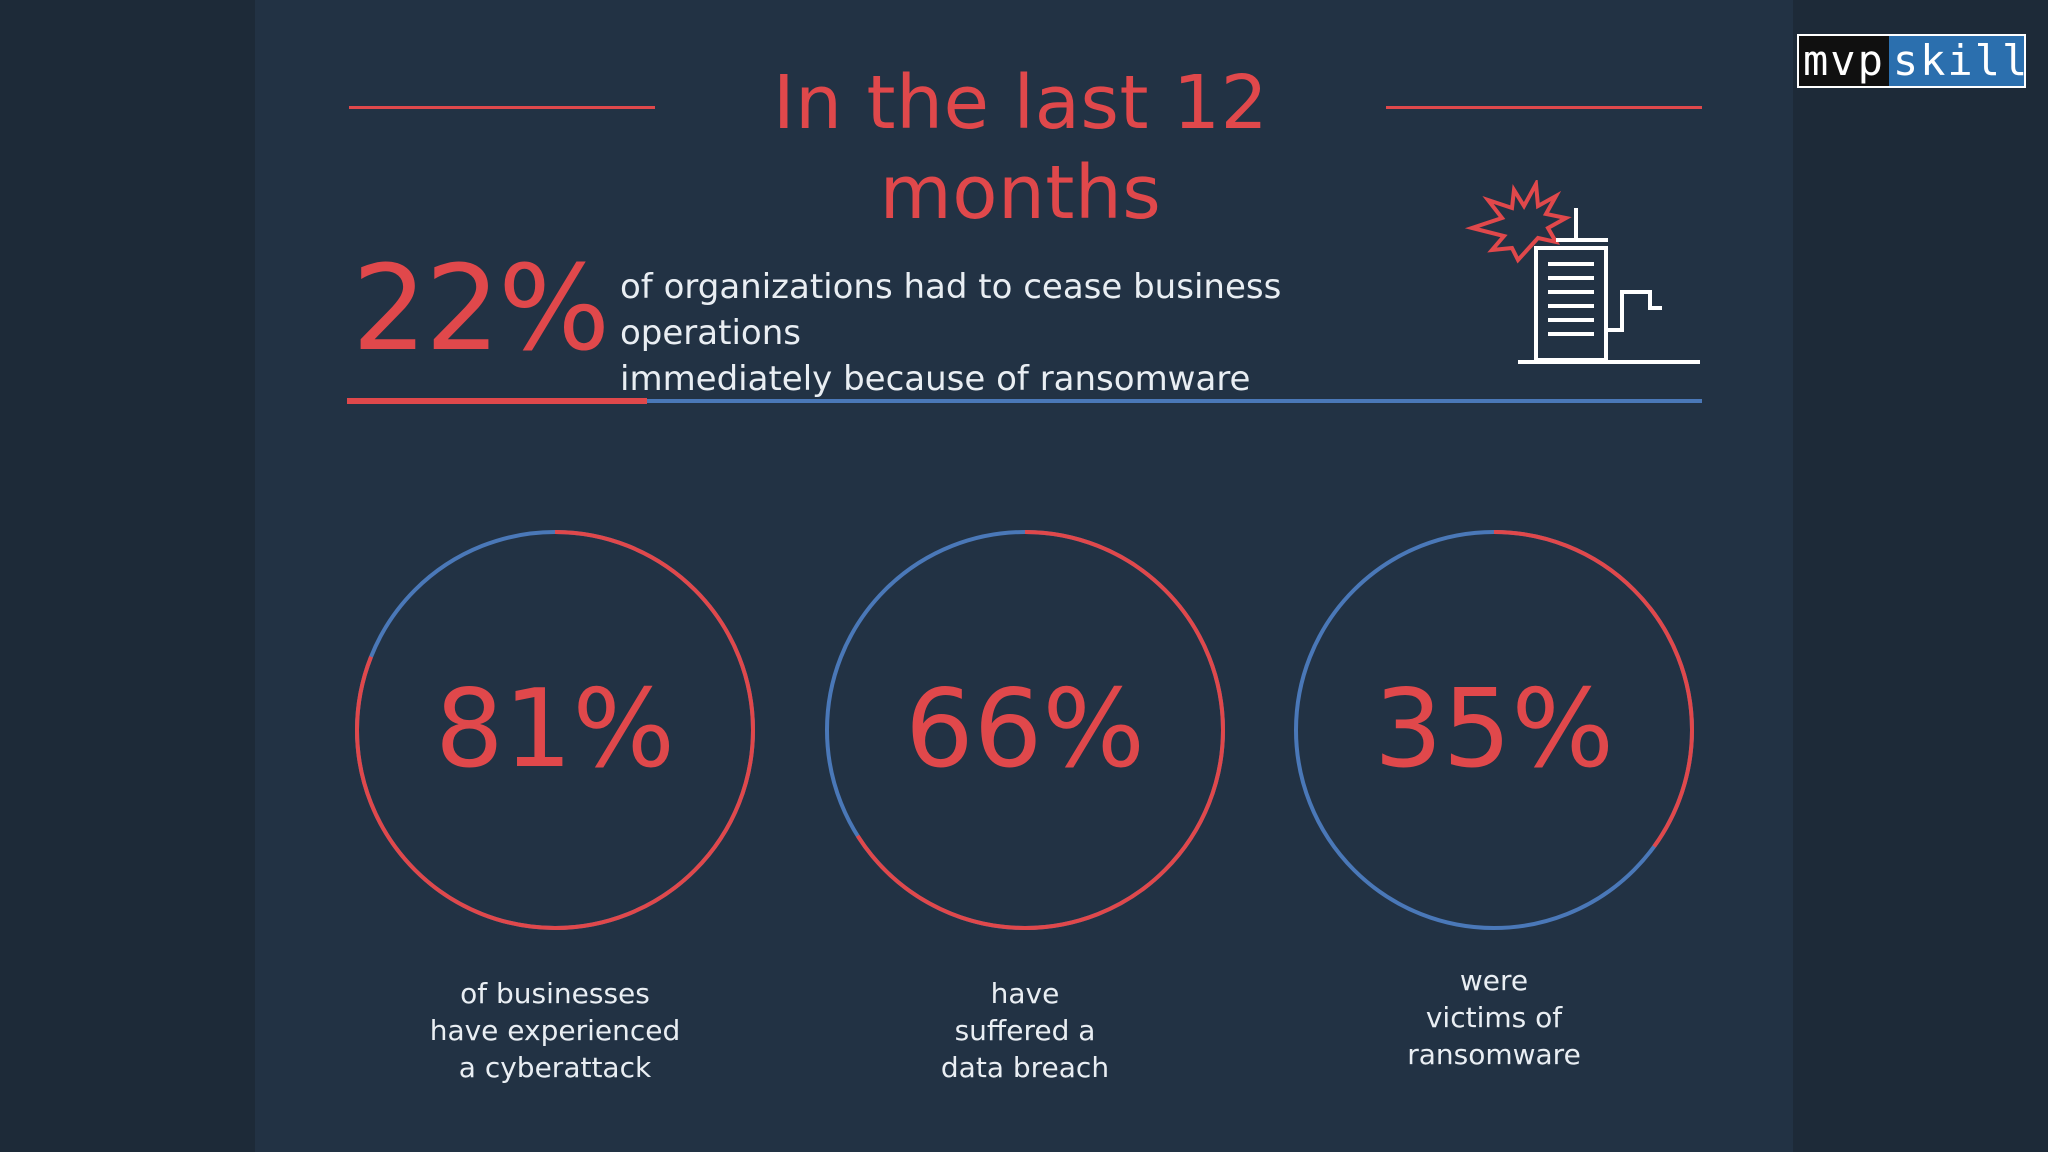 The image size is (2048, 1152). I want to click on headline-stat-value: 22%, so click(481, 308).